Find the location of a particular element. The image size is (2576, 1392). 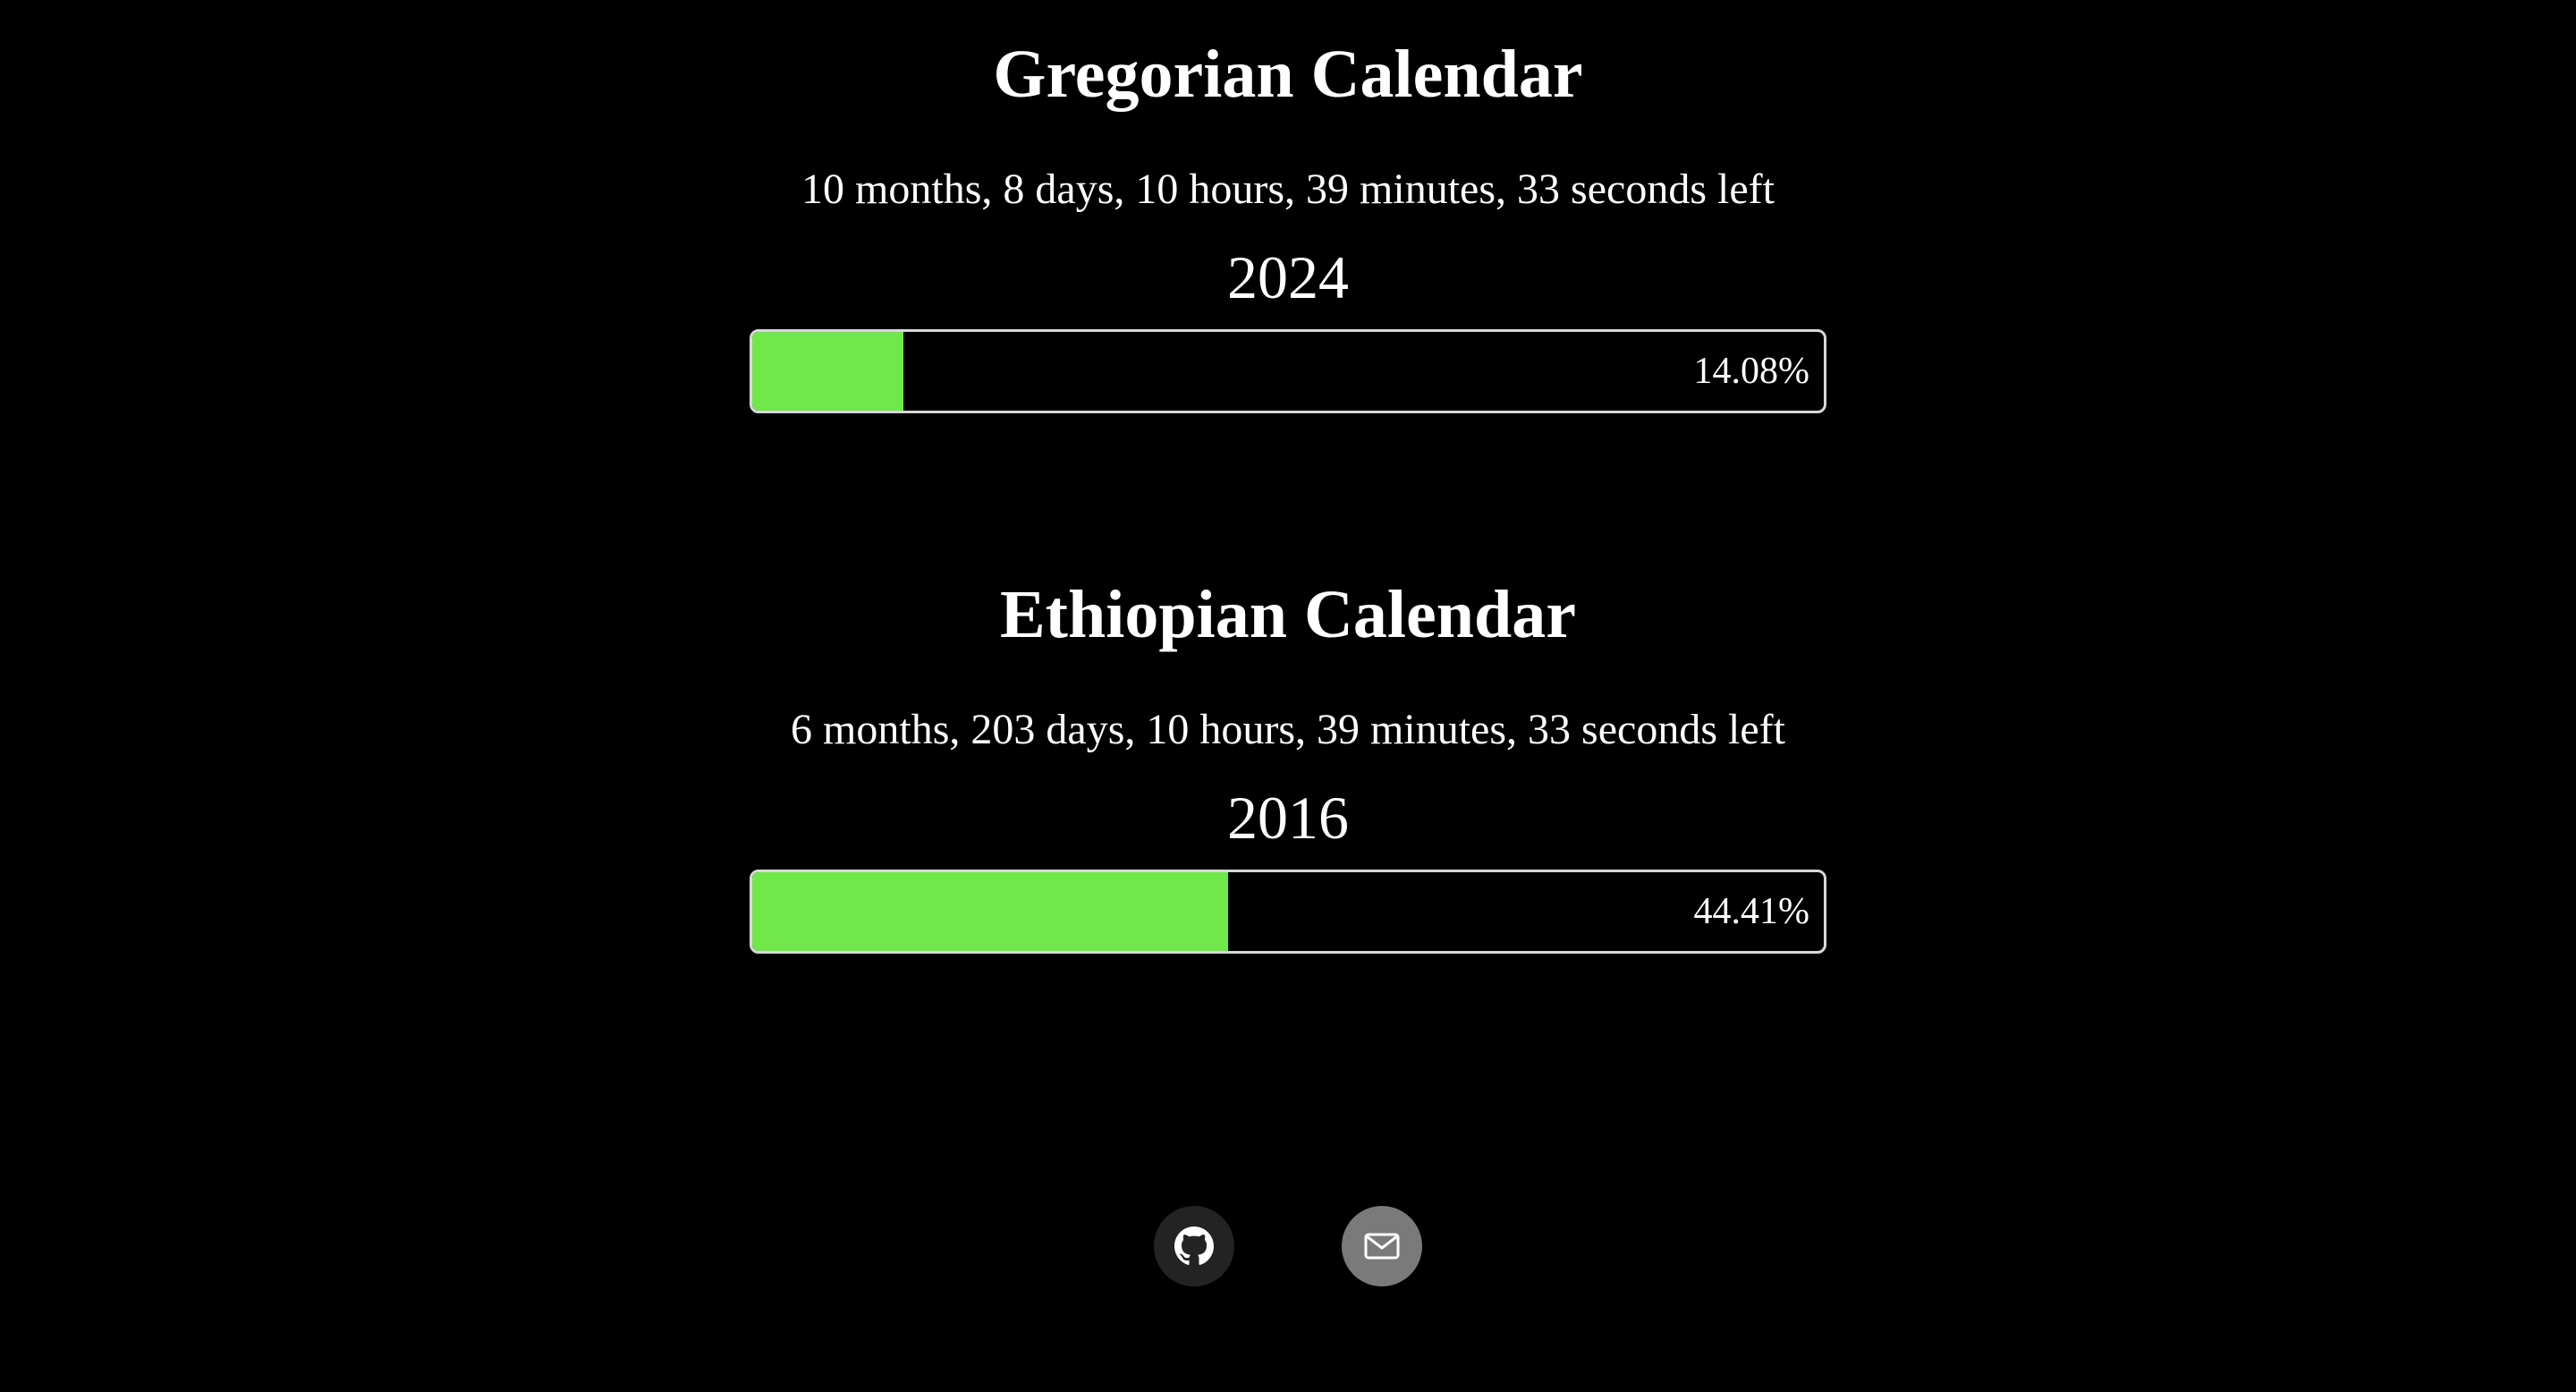

ethiopian-progress-label: 44.41% is located at coordinates (1751, 911).